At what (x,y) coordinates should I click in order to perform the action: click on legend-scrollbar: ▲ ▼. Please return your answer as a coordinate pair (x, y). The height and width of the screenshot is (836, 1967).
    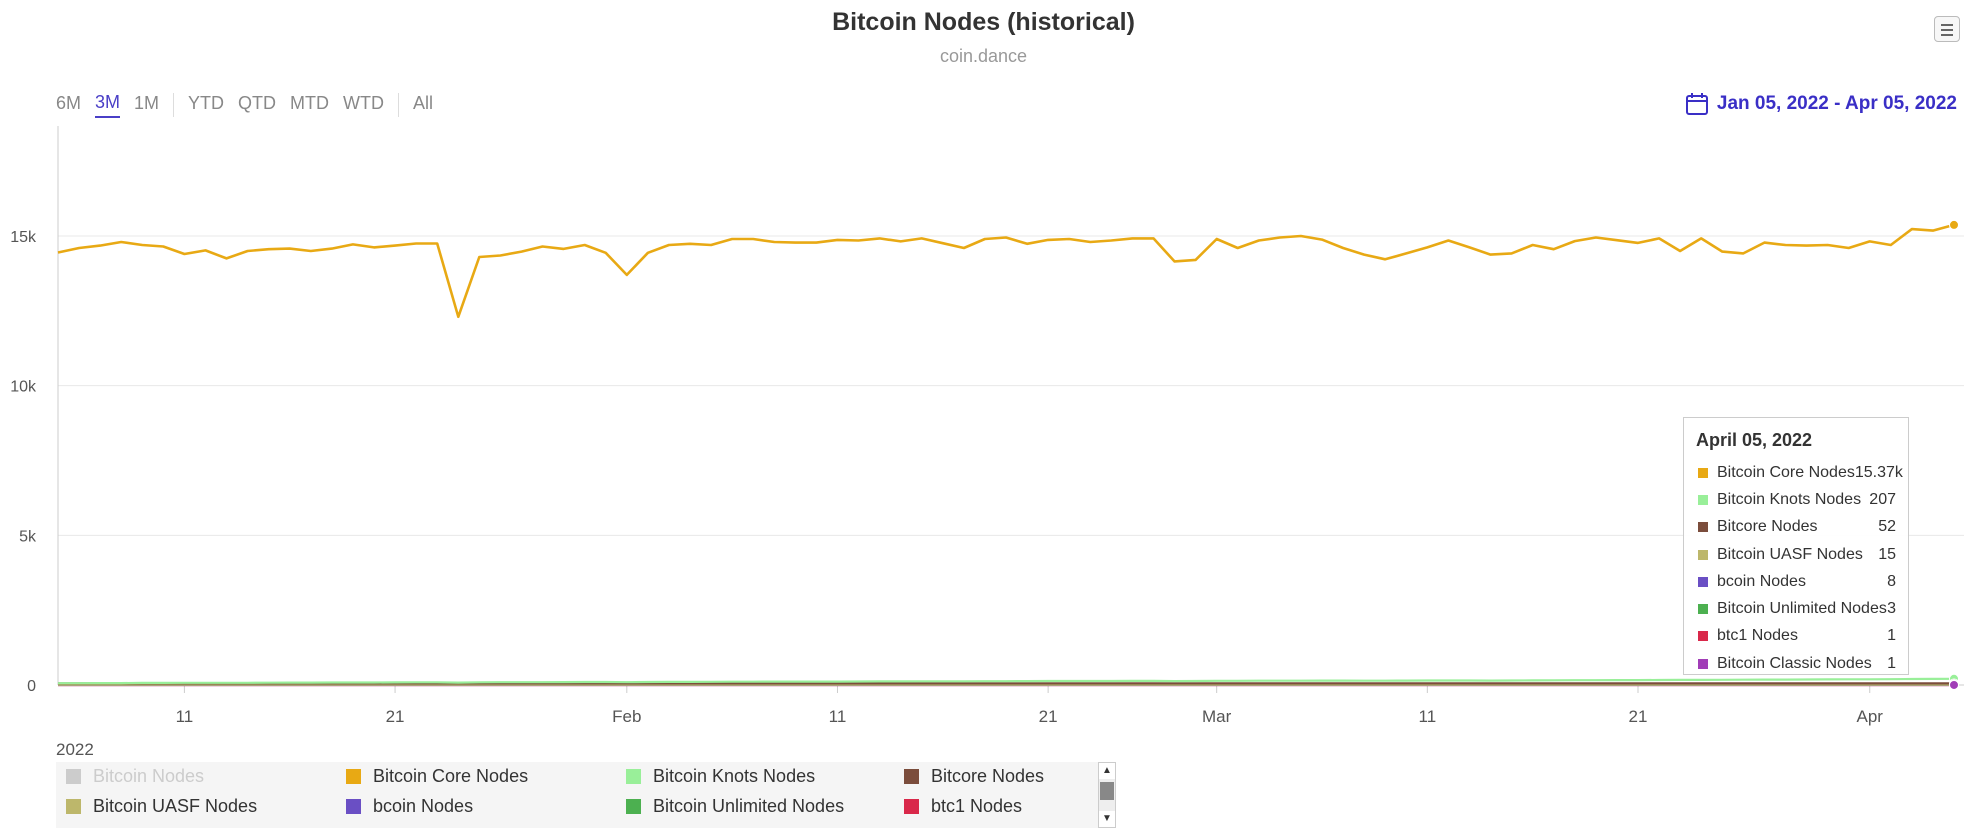
    Looking at the image, I should click on (1107, 795).